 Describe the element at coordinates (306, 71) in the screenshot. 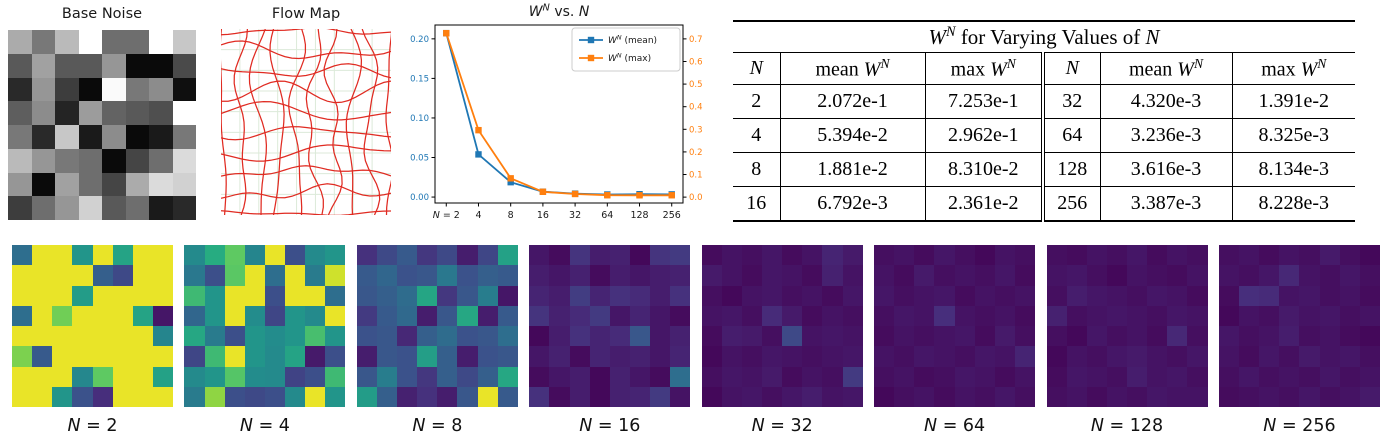

I see `flow-line-horizontal` at that location.